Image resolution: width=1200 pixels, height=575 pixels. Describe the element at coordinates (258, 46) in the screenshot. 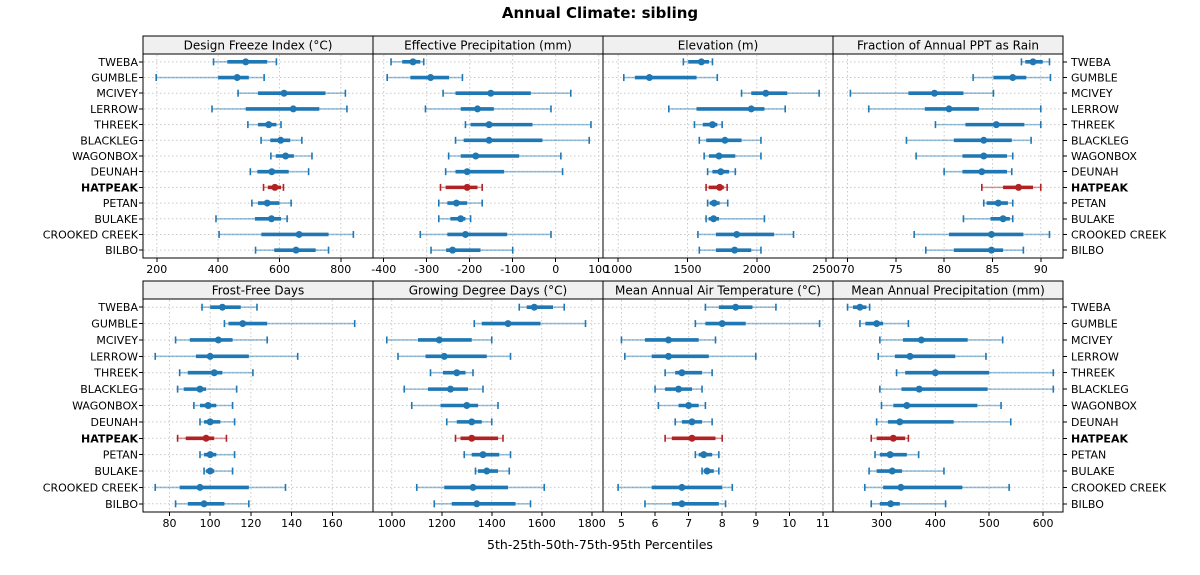

I see `panel-strip-title: Design Freeze Index (°C)` at that location.